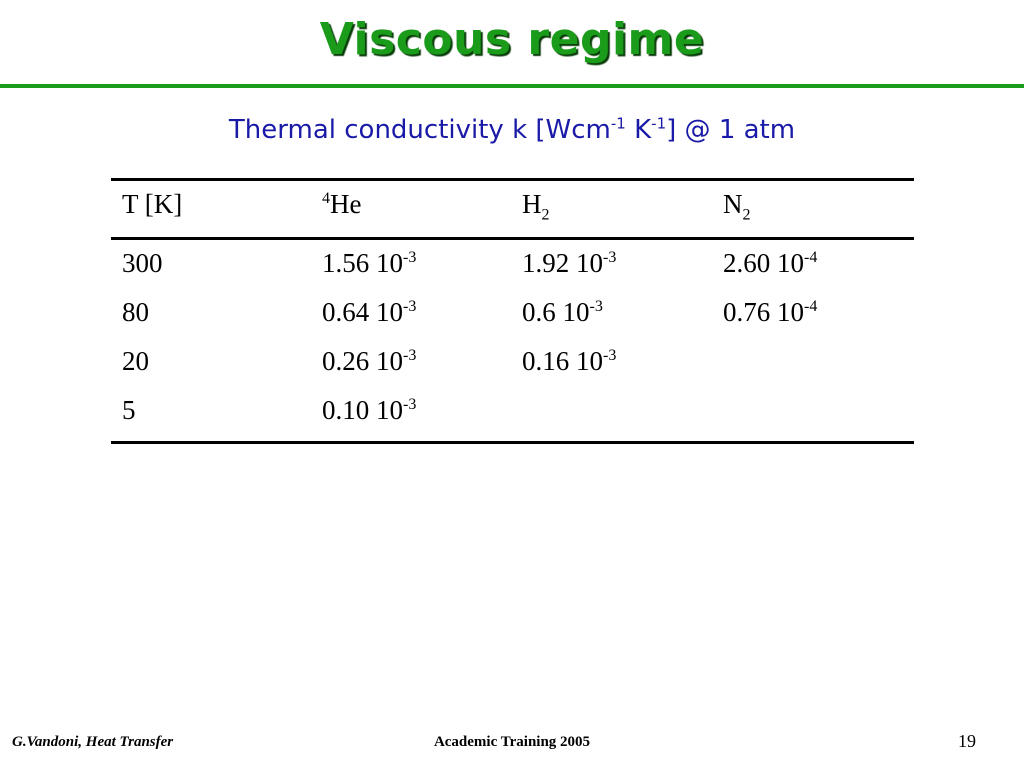  What do you see at coordinates (556, 312) in the screenshot?
I see `mantissa: 0.6 10` at bounding box center [556, 312].